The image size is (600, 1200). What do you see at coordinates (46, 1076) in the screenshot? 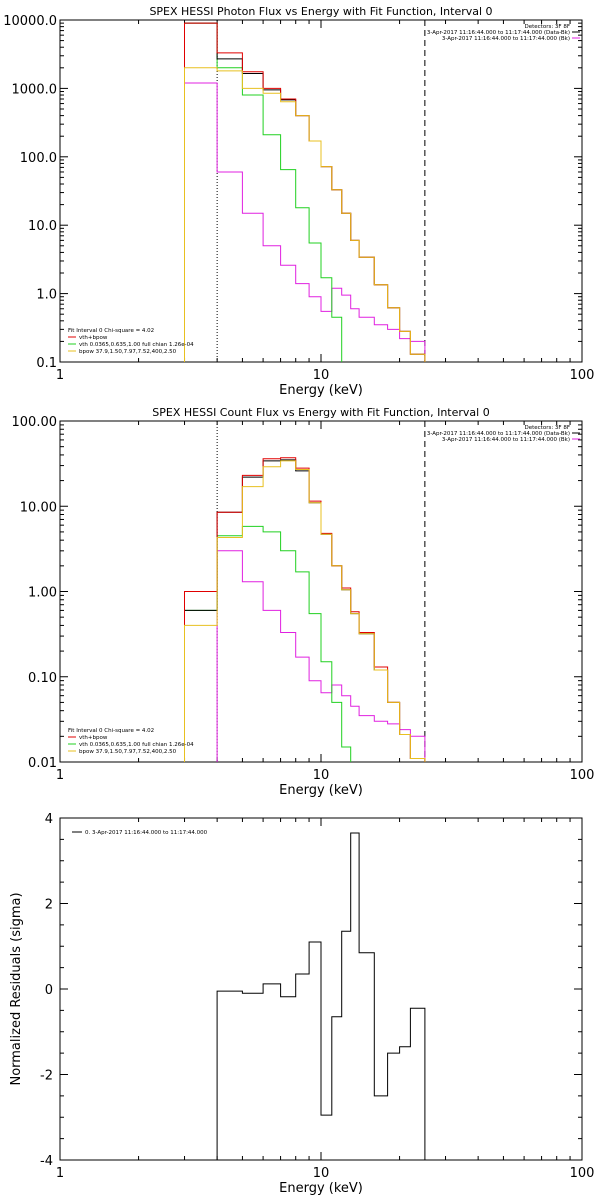
I see `y-tick-label: -2` at bounding box center [46, 1076].